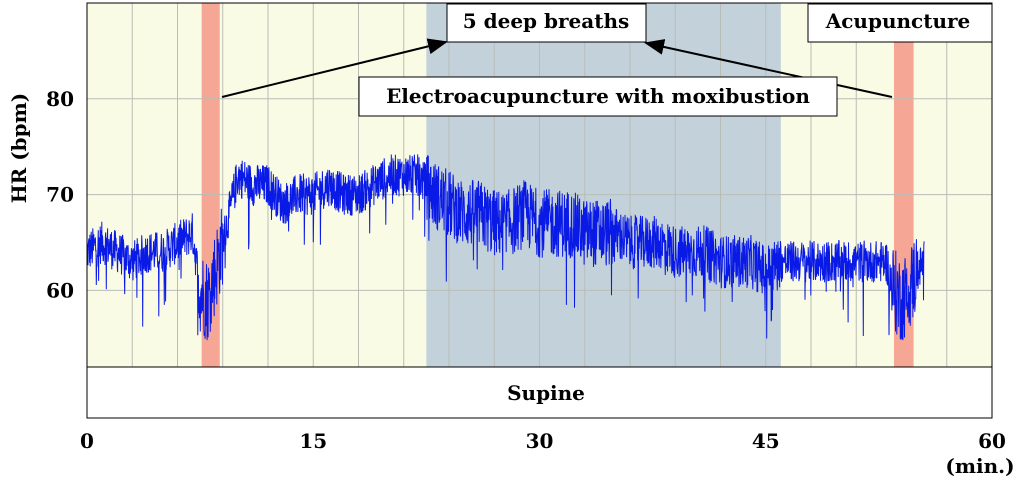  What do you see at coordinates (334, 68) in the screenshot?
I see `deep-breaths-pointer` at bounding box center [334, 68].